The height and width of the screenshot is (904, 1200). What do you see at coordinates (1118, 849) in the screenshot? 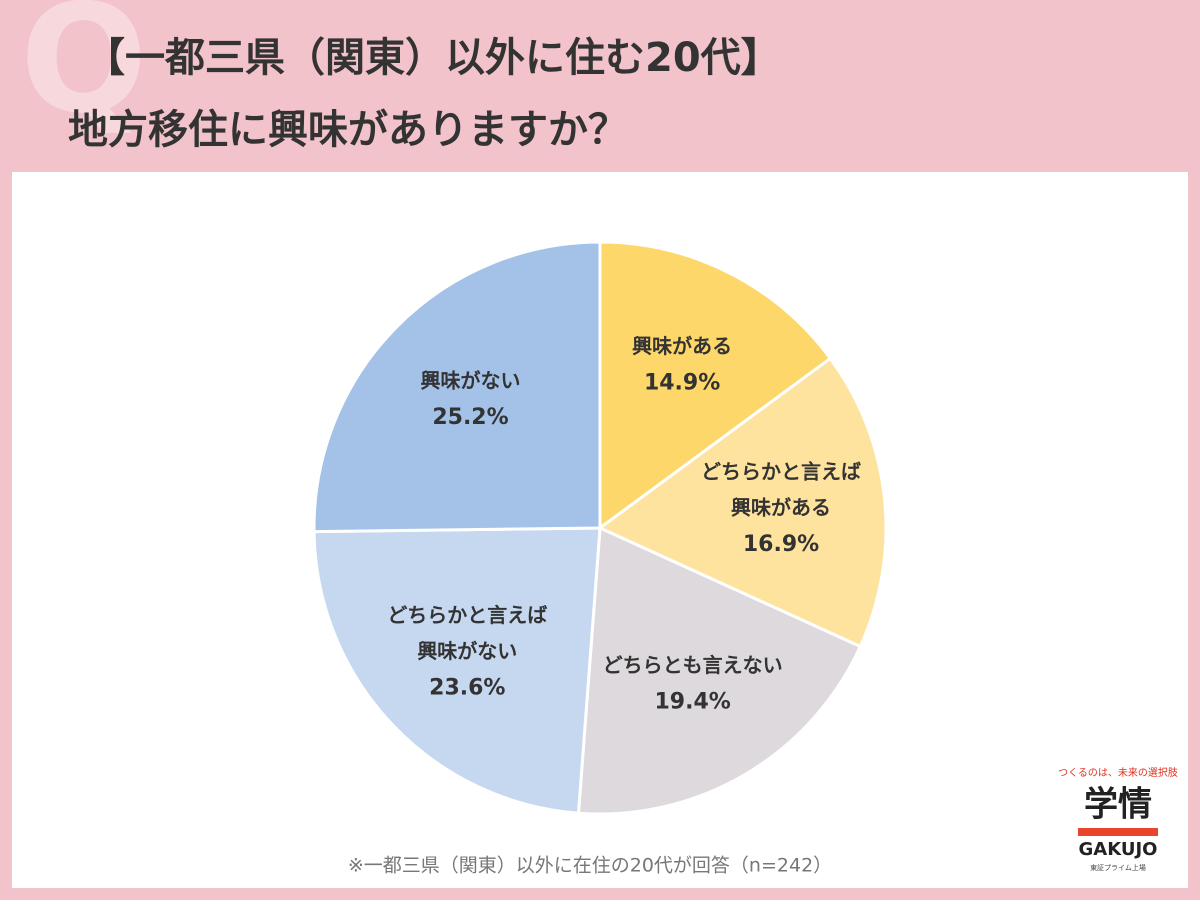
I see `logo-roman: GAKUJO` at bounding box center [1118, 849].